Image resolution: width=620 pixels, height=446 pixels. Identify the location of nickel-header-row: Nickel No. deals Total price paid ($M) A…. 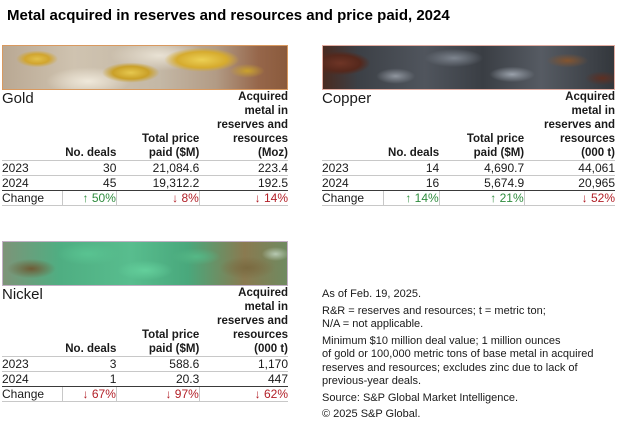
(145, 321).